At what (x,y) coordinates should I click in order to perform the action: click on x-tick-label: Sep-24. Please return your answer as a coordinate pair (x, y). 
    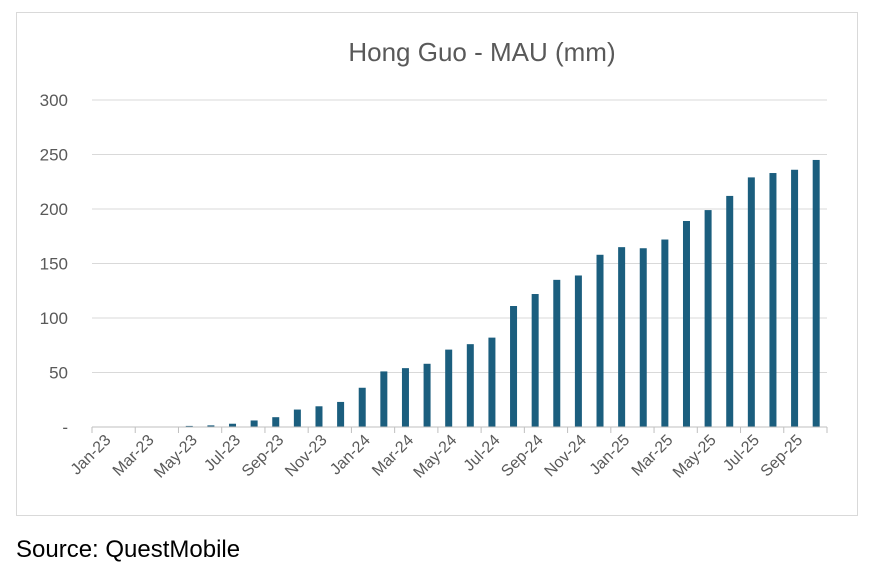
    Looking at the image, I should click on (522, 456).